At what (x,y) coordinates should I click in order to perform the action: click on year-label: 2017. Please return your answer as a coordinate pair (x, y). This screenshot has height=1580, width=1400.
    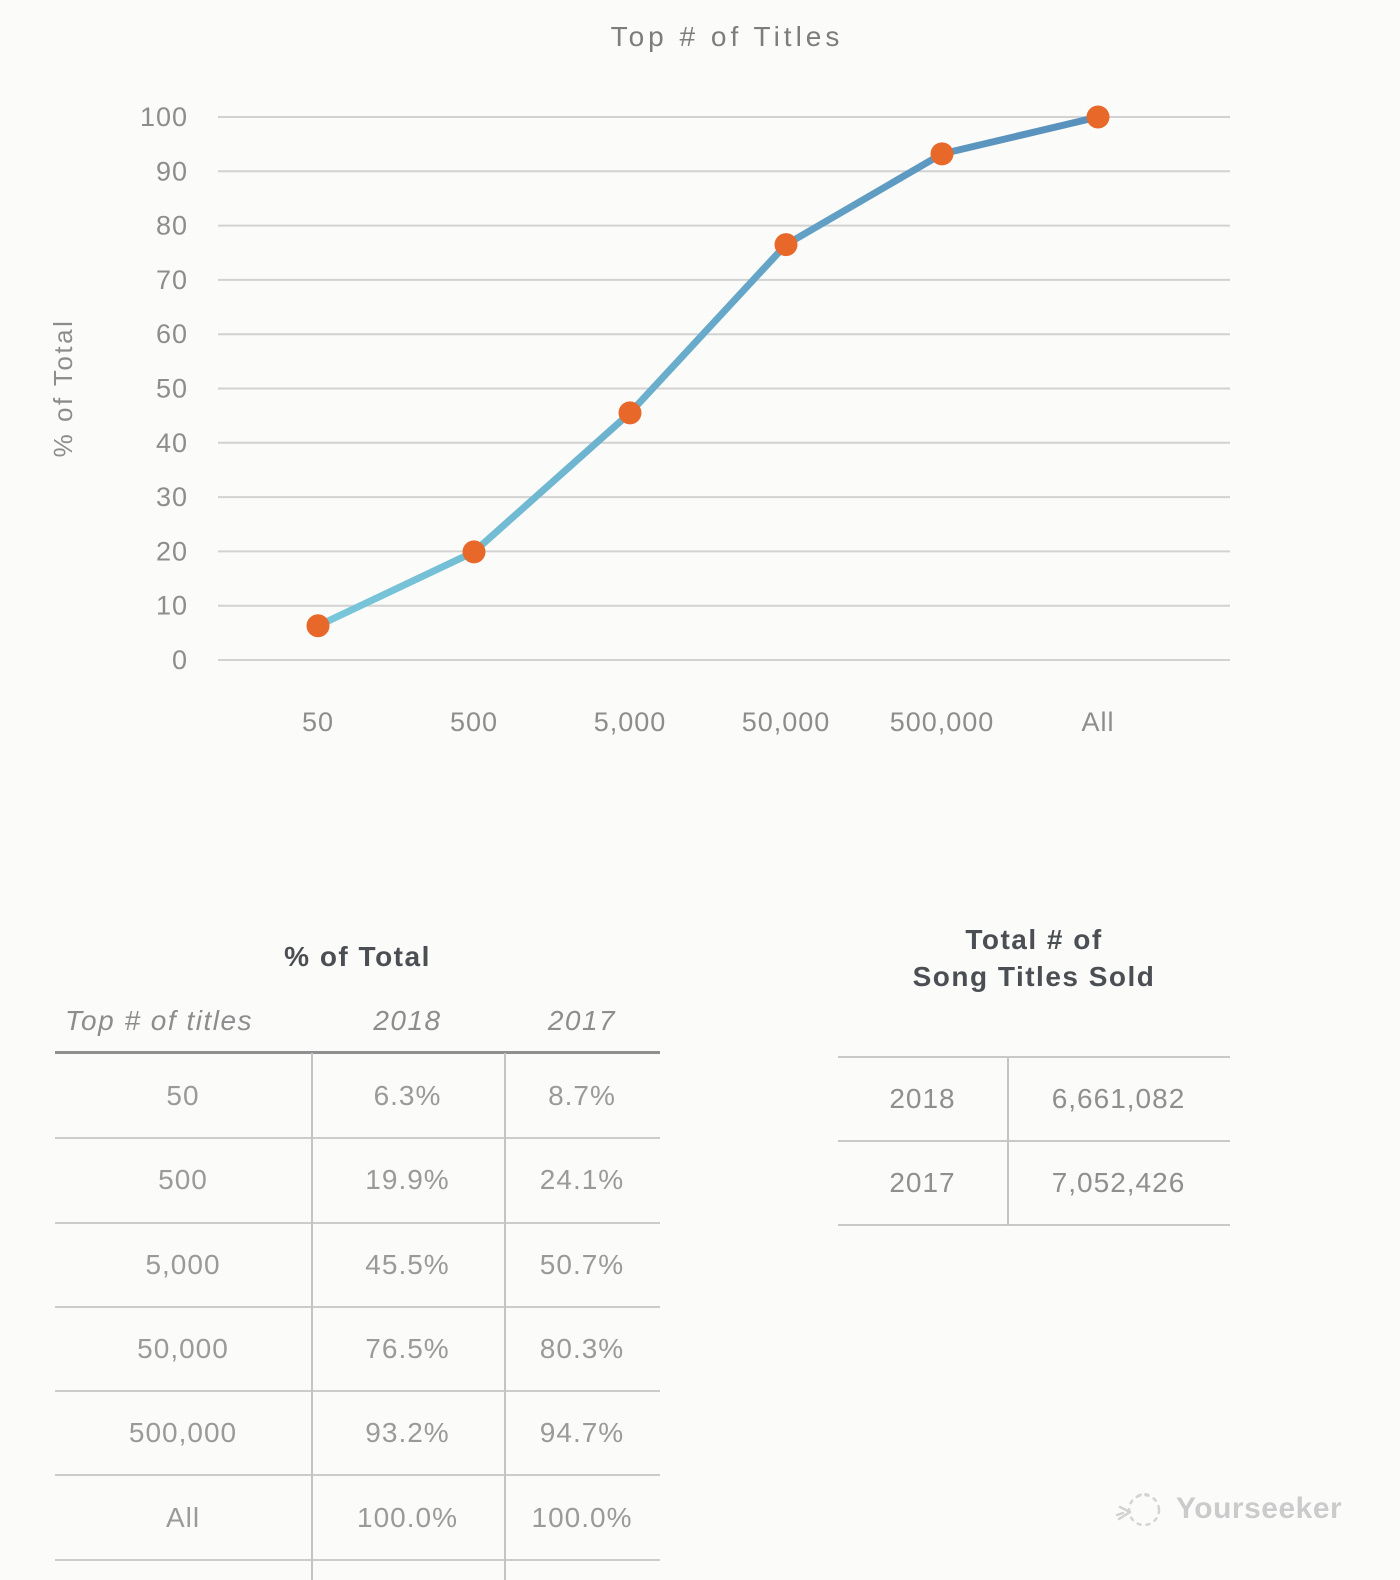
    Looking at the image, I should click on (922, 1182).